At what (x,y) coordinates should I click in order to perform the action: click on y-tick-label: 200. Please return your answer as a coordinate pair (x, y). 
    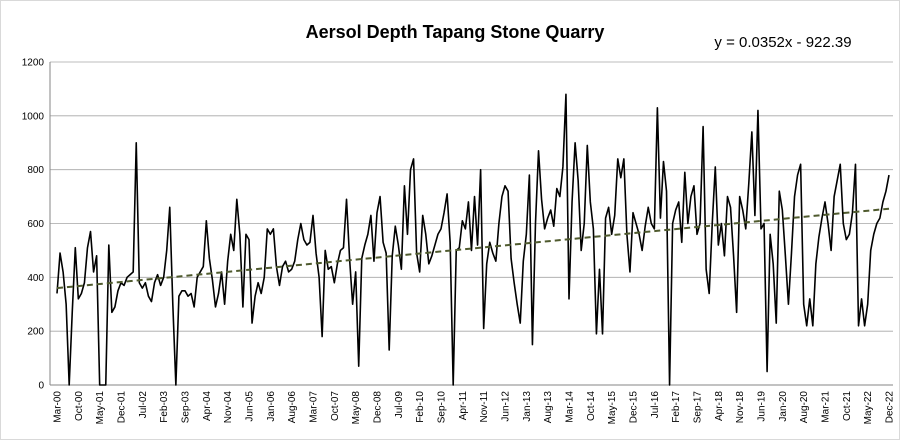
    Looking at the image, I should click on (35, 332).